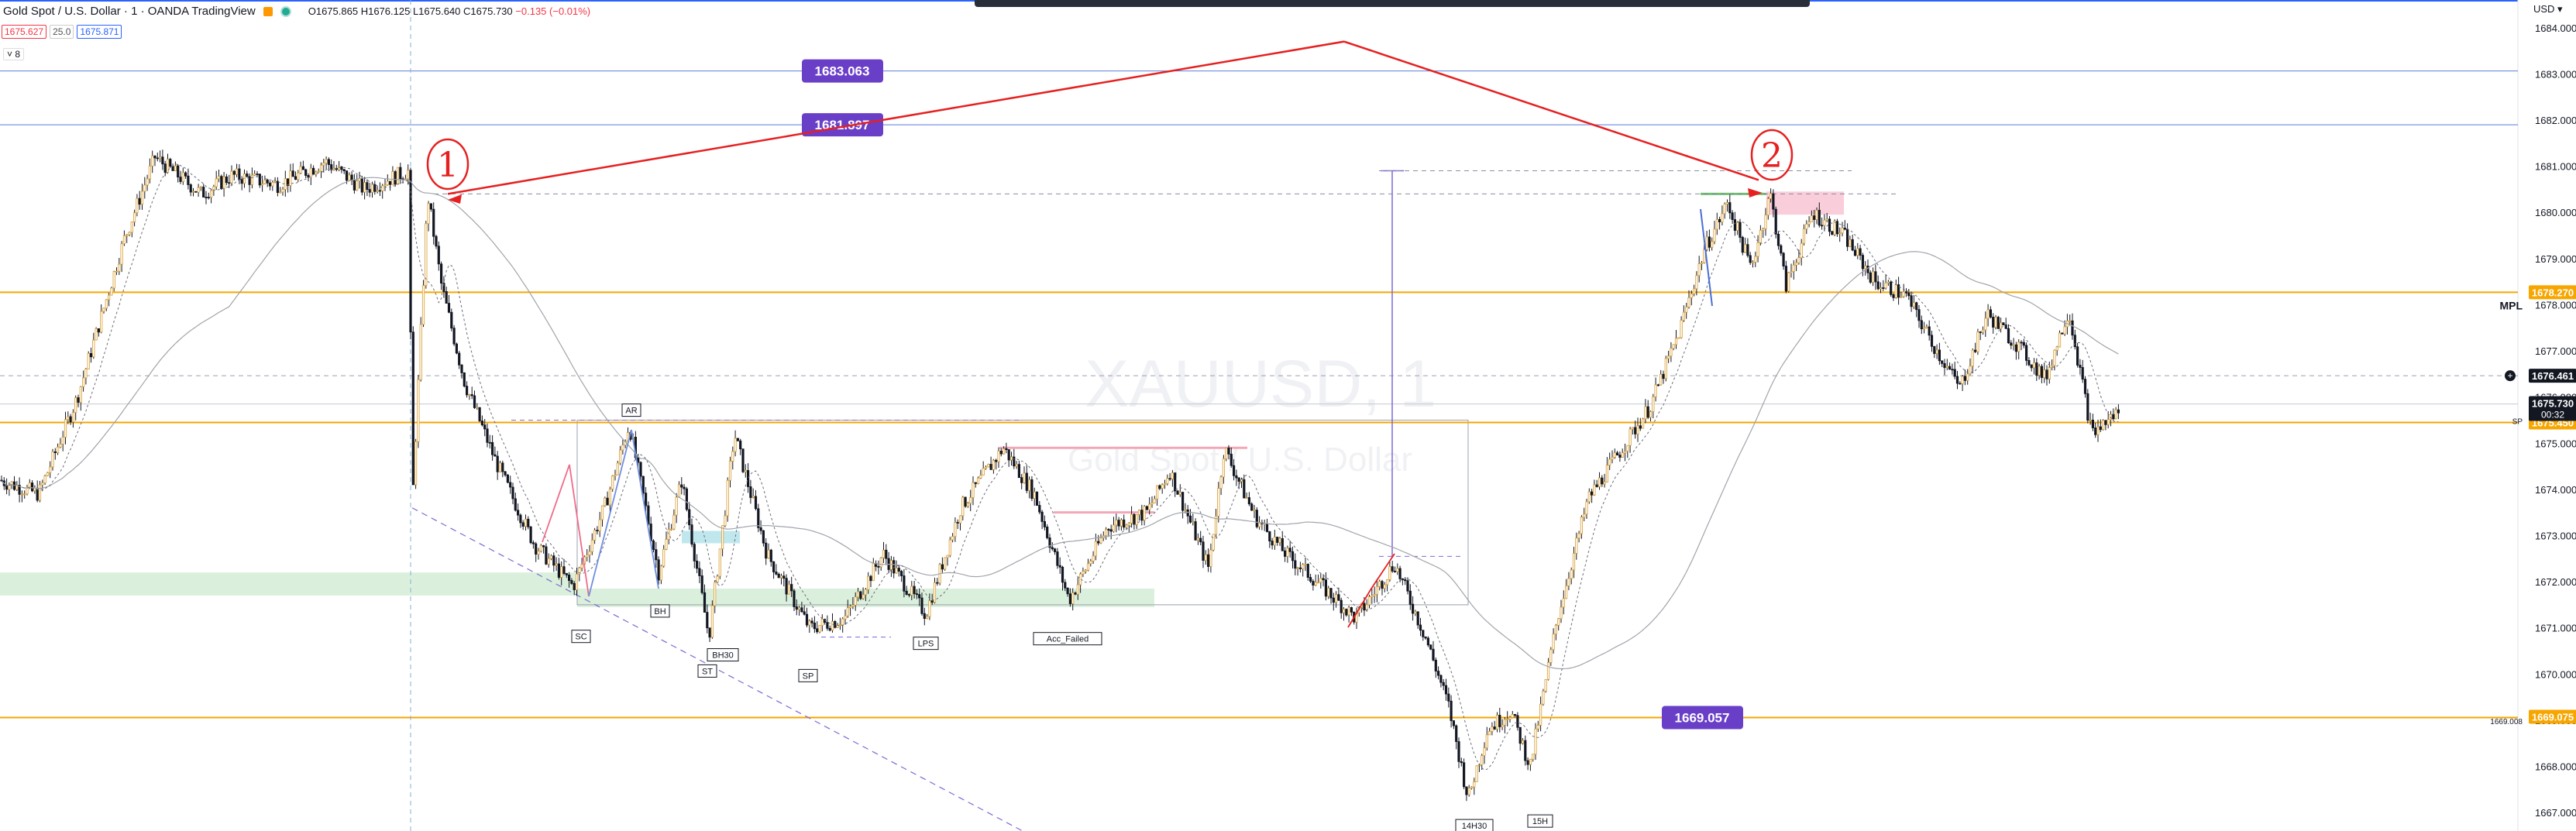 The image size is (2576, 831). I want to click on wyckoff-label-text: 14H30, so click(1474, 826).